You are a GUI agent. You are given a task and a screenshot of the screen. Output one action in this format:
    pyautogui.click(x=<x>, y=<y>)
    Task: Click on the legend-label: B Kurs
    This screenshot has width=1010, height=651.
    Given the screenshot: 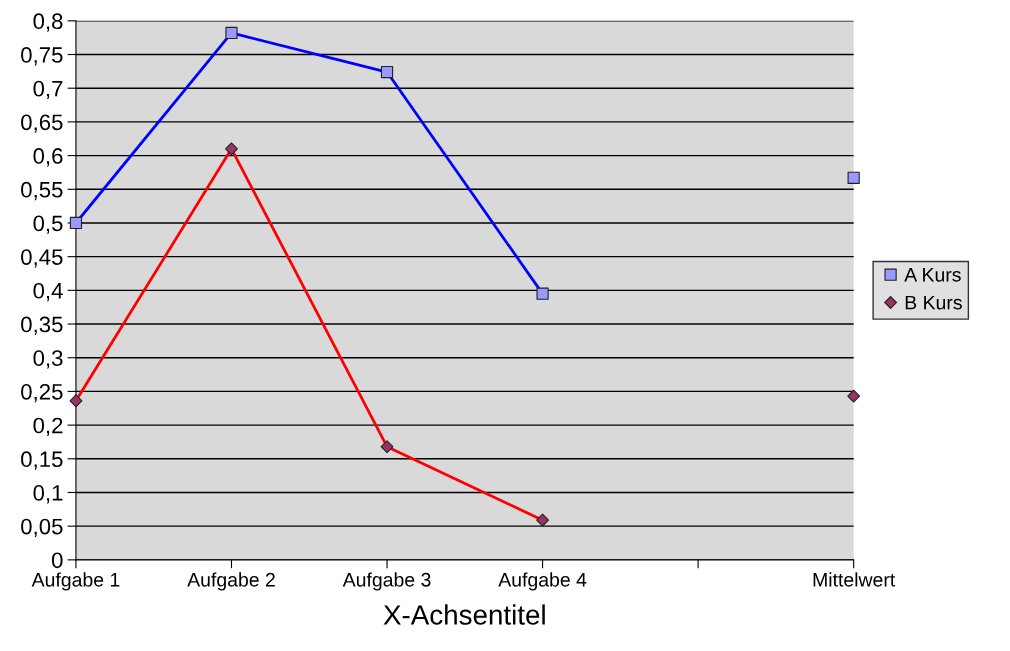 What is the action you would take?
    pyautogui.click(x=933, y=302)
    